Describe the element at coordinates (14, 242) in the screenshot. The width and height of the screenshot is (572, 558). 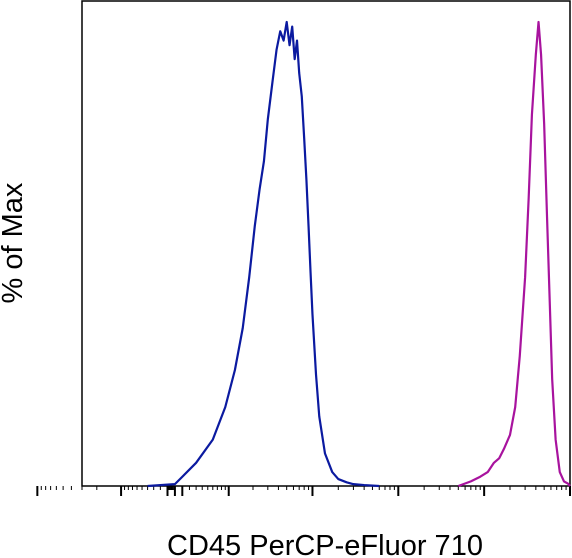
I see `y-axis-label: % of Max` at that location.